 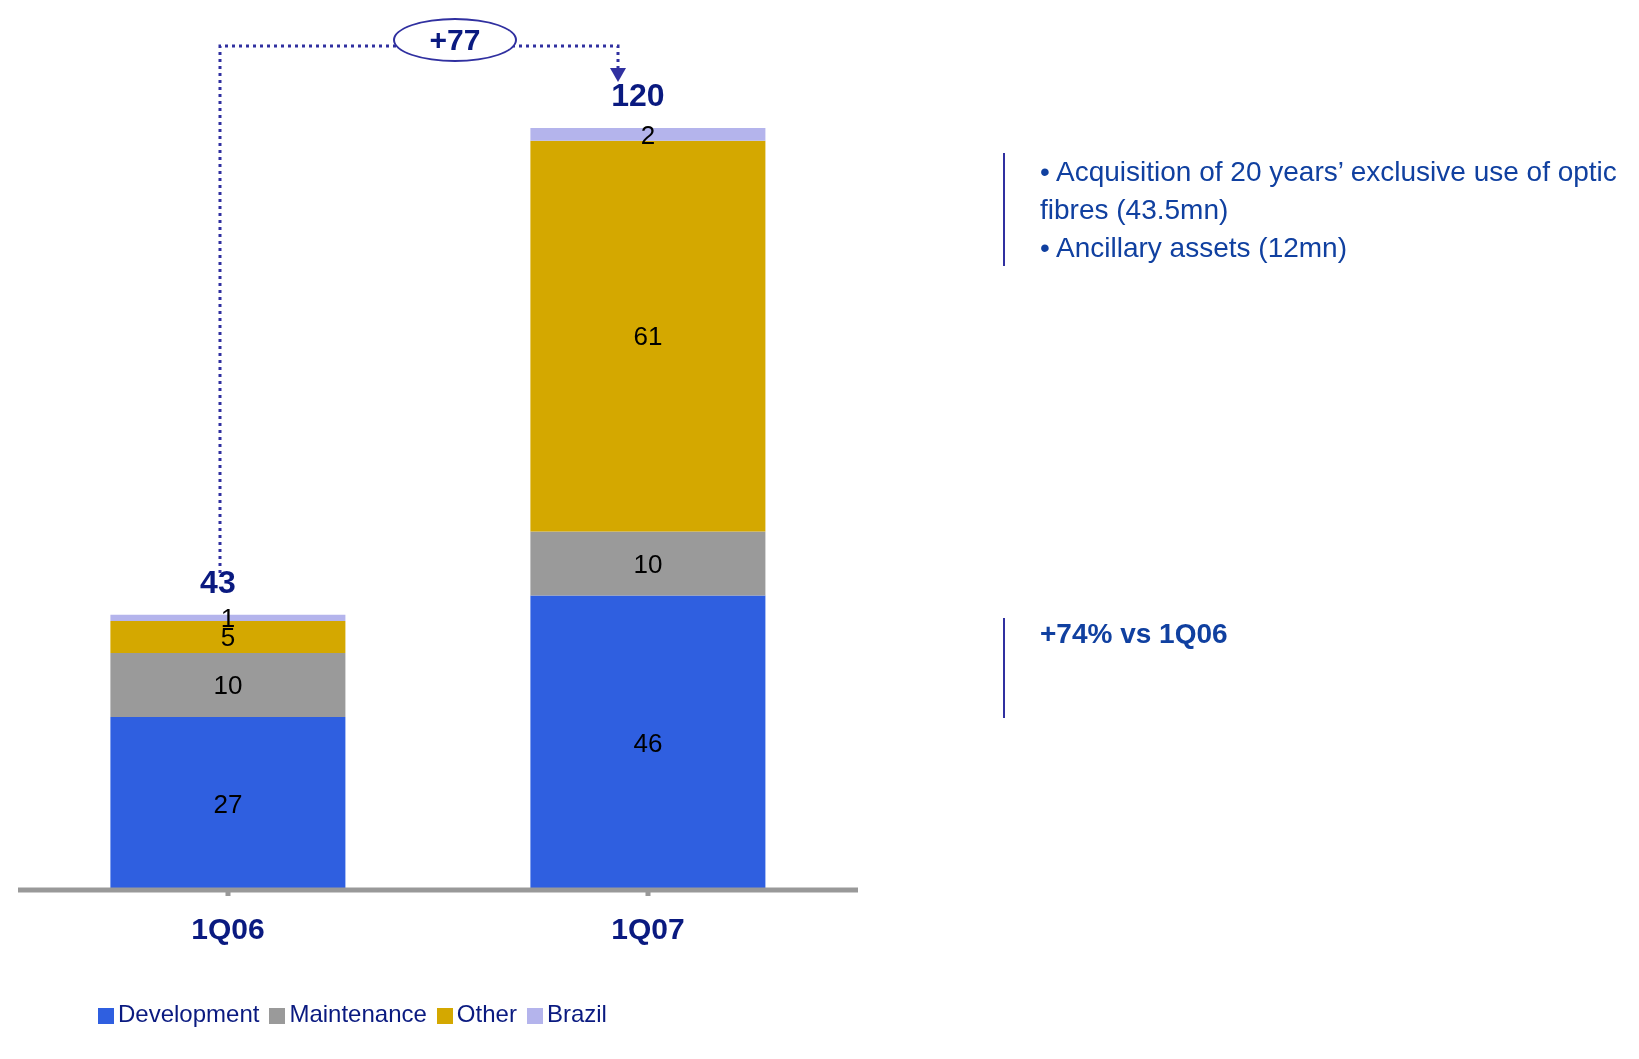 What do you see at coordinates (1329, 191) in the screenshot?
I see `text: • Acquisition of 20 years’ exclusive use of optic fibres (43.5mn)` at bounding box center [1329, 191].